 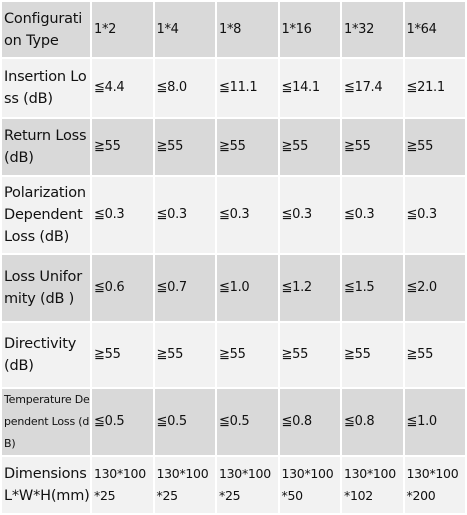 I want to click on table-cell: ≦0.6, so click(x=122, y=288).